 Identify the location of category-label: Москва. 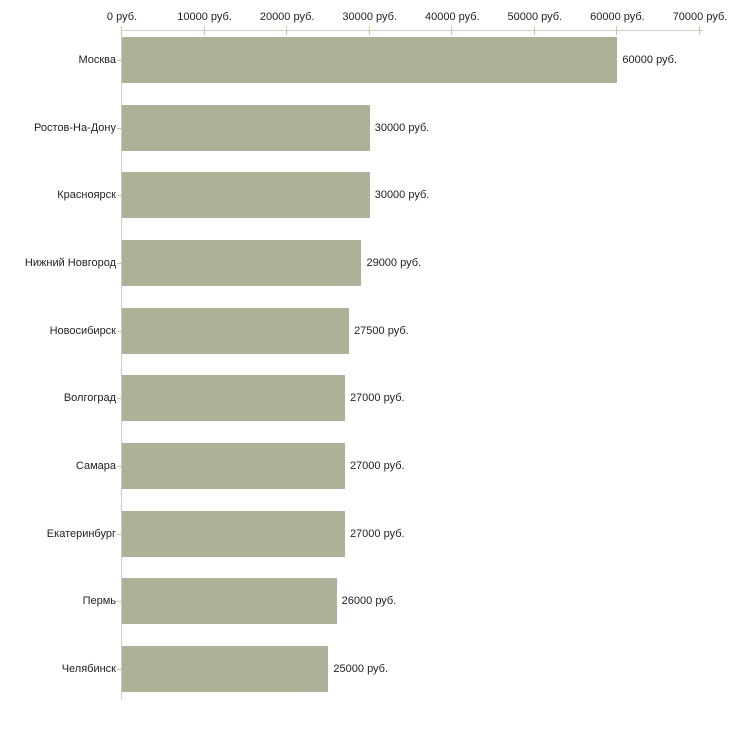
(97, 60).